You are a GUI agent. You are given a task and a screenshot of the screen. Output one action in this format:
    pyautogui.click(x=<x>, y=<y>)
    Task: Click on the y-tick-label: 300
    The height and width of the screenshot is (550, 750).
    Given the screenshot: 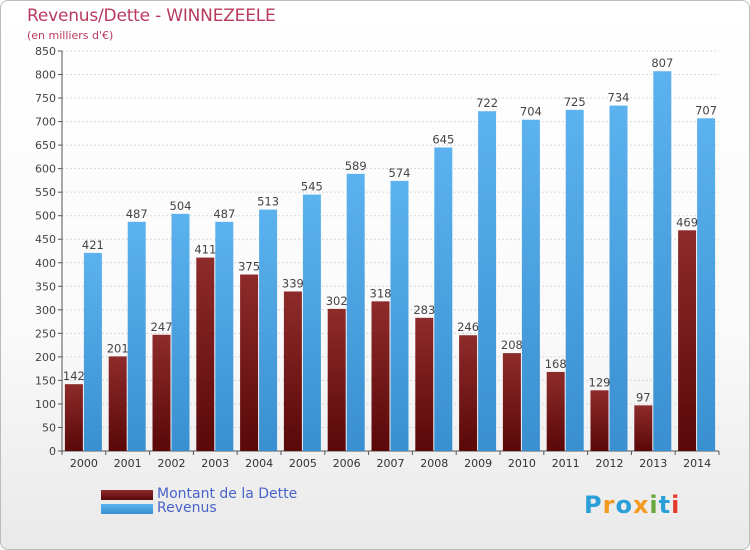 What is the action you would take?
    pyautogui.click(x=45, y=310)
    